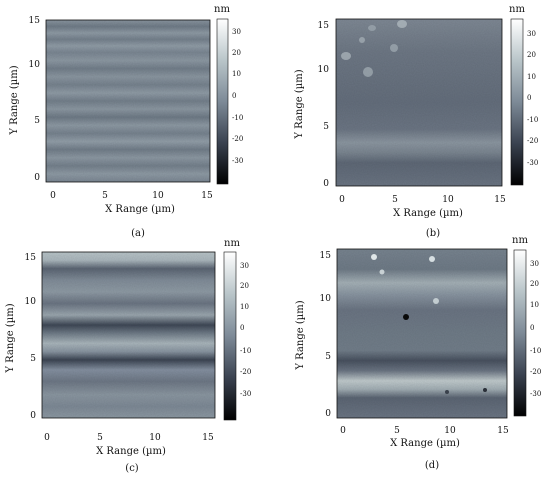 Image resolution: width=550 pixels, height=481 pixels. What do you see at coordinates (35, 65) in the screenshot?
I see `ytick-a-10: 10` at bounding box center [35, 65].